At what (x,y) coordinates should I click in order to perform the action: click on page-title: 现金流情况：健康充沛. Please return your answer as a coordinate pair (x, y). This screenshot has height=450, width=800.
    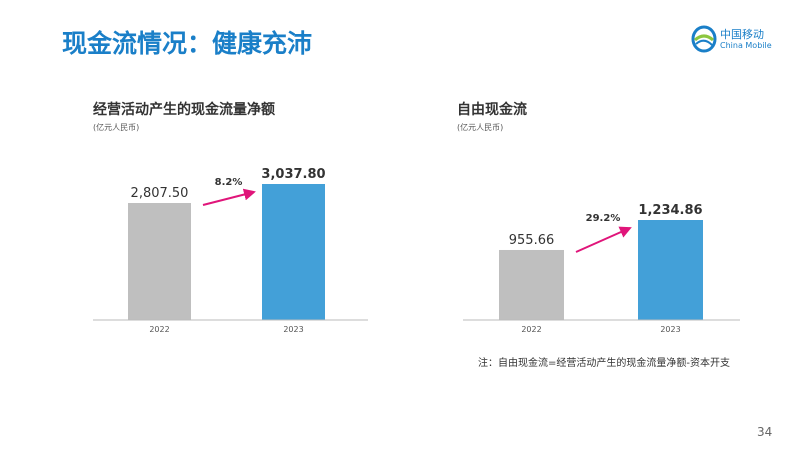
    Looking at the image, I should click on (187, 43).